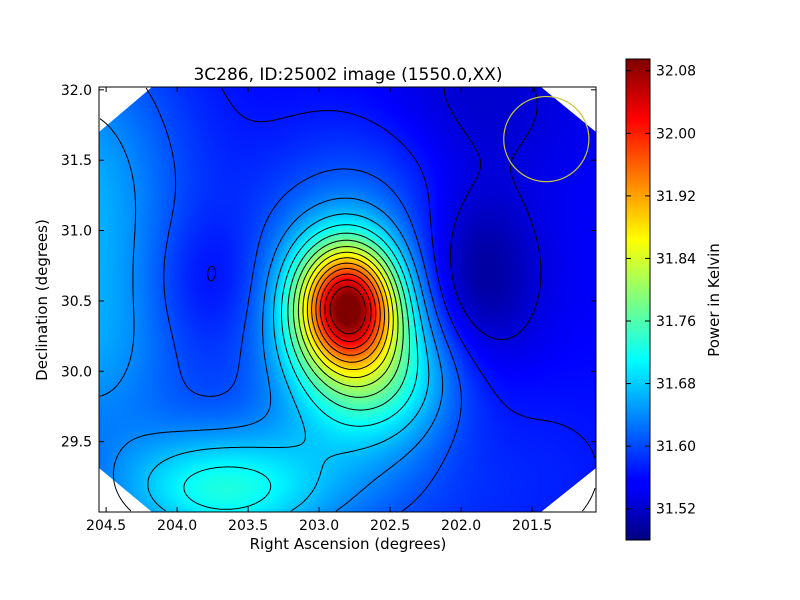  Describe the element at coordinates (676, 197) in the screenshot. I see `colorbar-tick-label: 31.92` at that location.